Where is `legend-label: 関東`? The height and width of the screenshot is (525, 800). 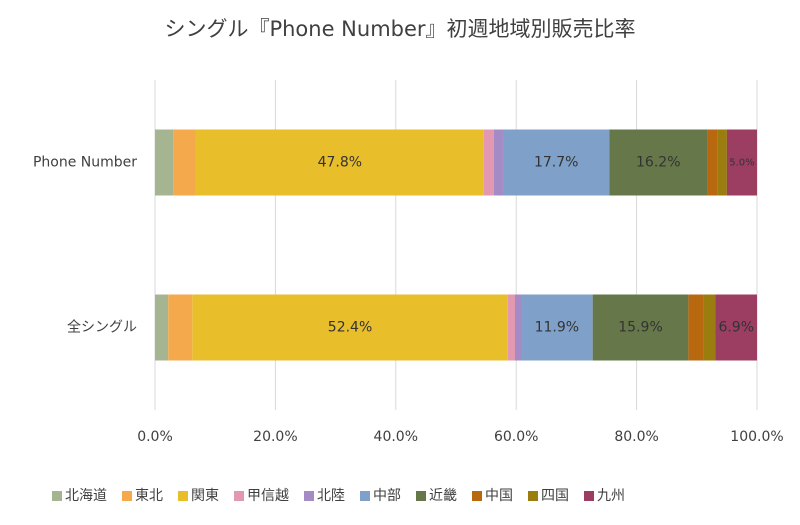 legend-label: 関東 is located at coordinates (205, 496).